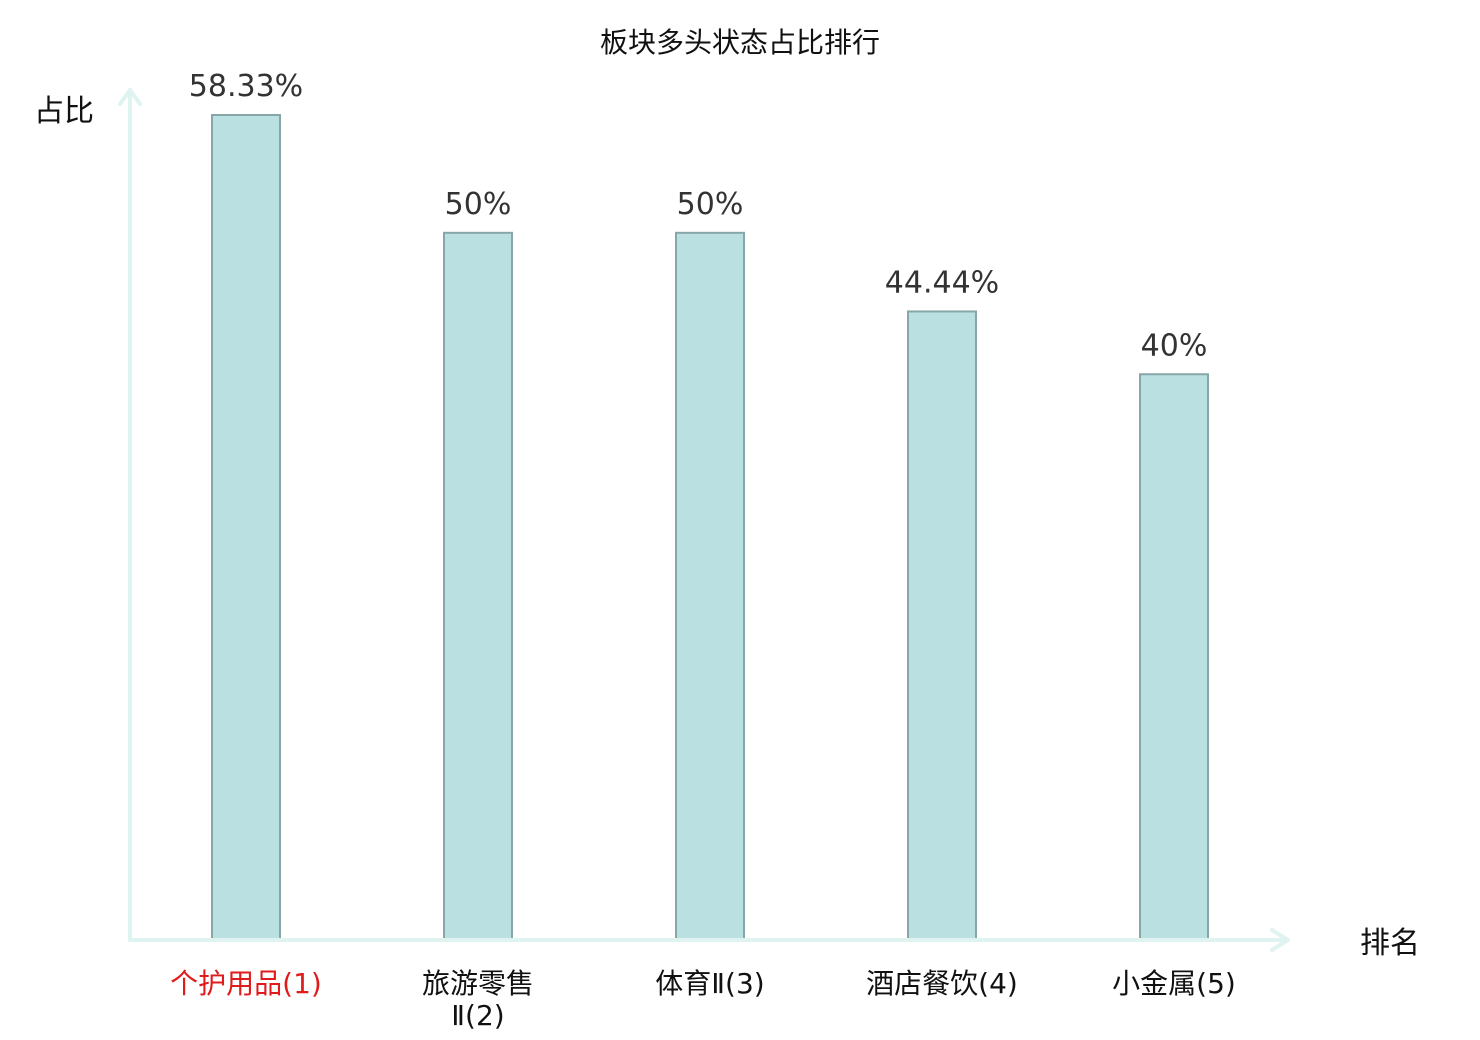  I want to click on category-label-1: 个护用品(1), so click(246, 983).